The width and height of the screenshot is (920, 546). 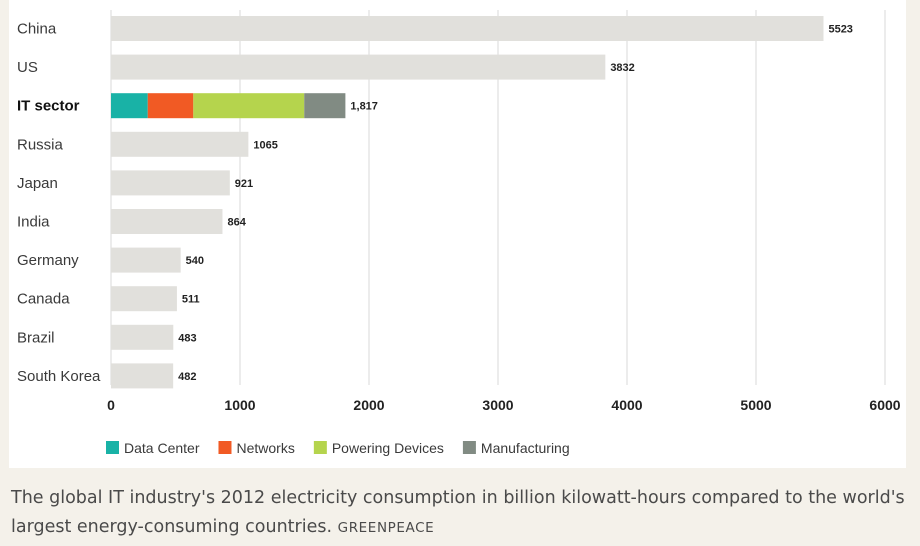 I want to click on bar-us, so click(x=358, y=67).